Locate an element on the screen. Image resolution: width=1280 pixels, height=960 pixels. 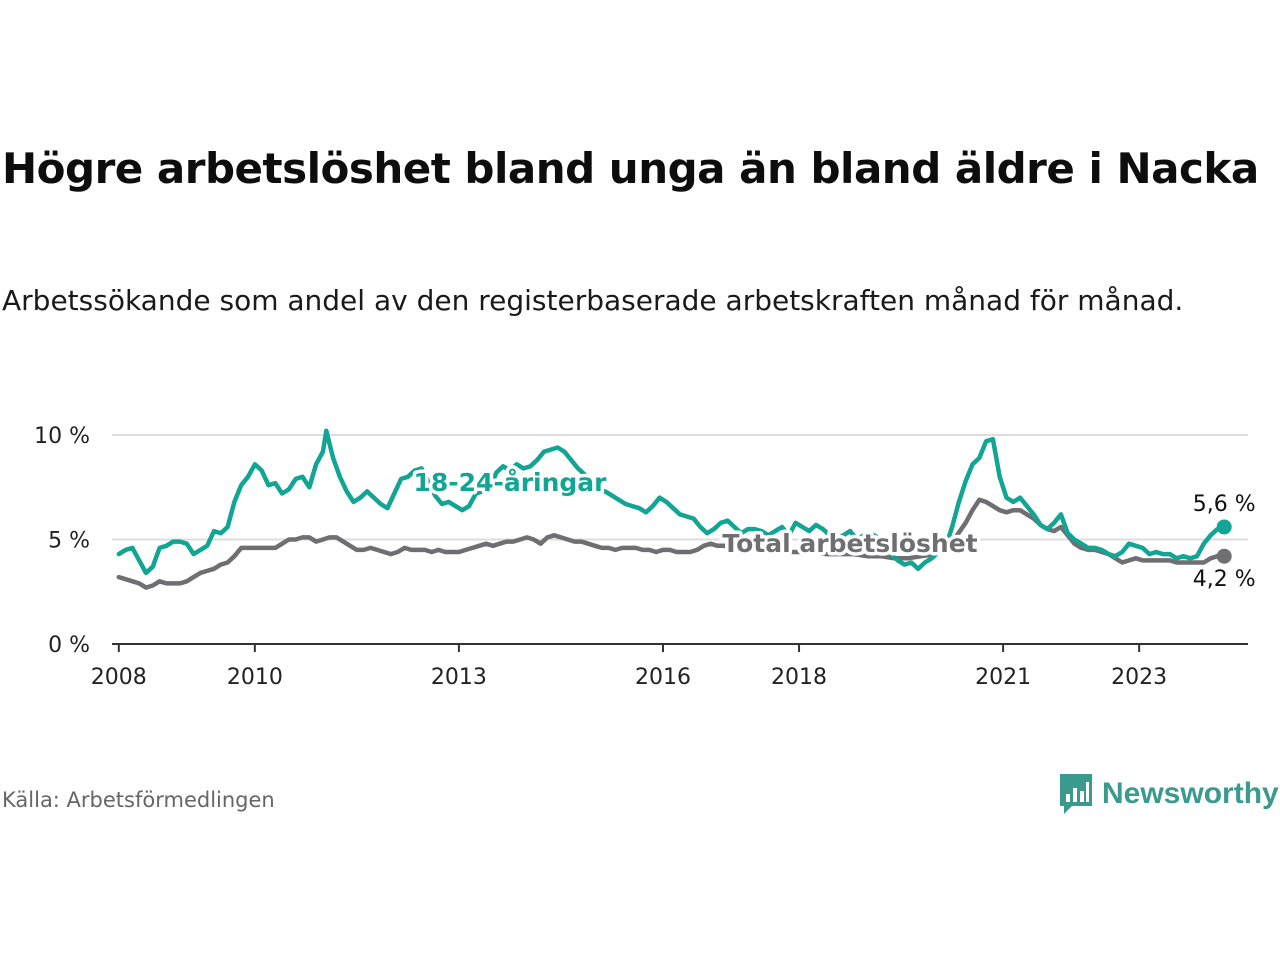
x-tick-label: 2021 is located at coordinates (1003, 677).